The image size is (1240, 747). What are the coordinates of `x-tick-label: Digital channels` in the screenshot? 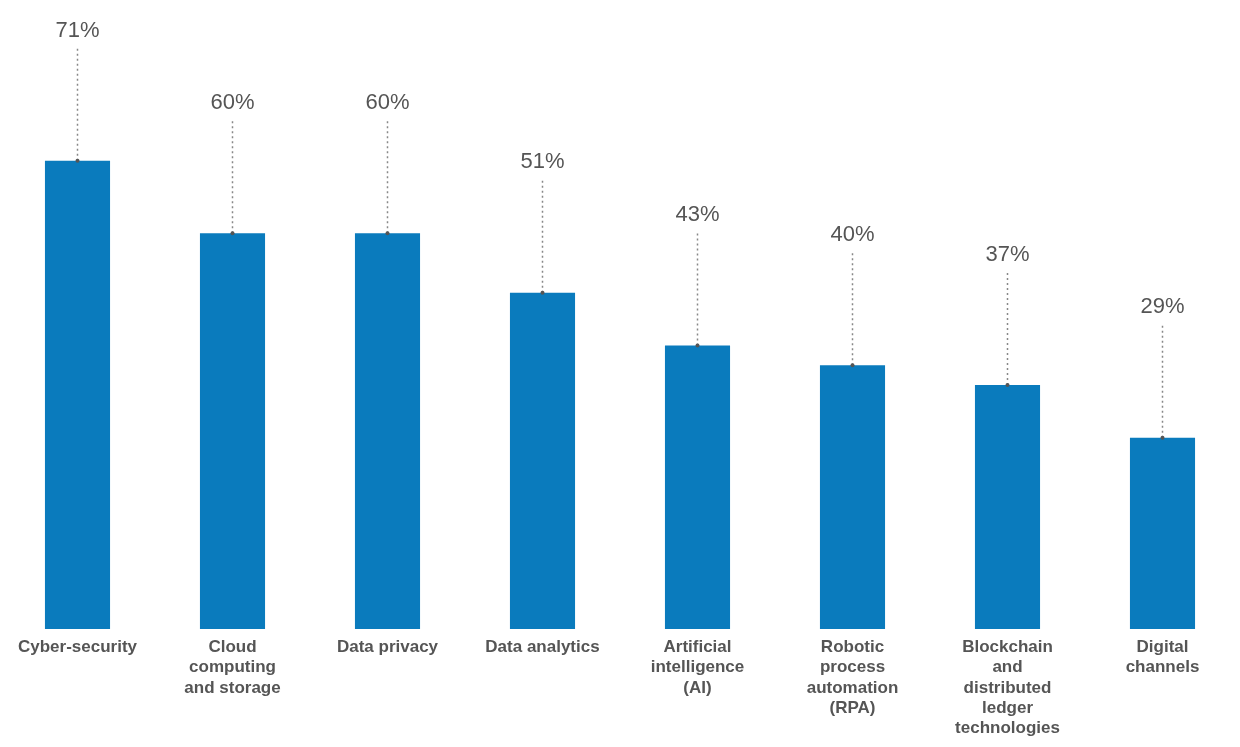 It's located at (1162, 656).